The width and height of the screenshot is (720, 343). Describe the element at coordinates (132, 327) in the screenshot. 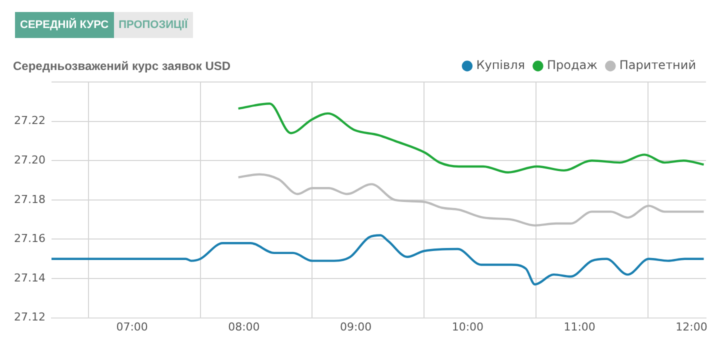

I see `x-tick-label: 07:00` at that location.